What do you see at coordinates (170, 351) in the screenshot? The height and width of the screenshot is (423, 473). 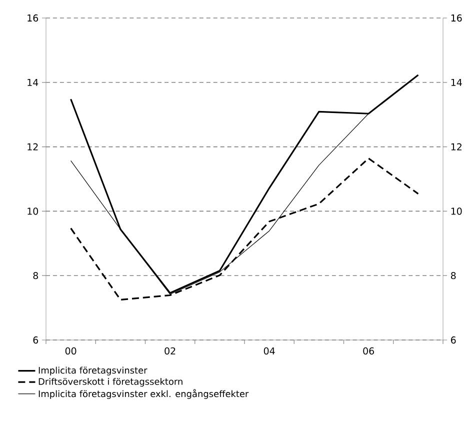 I see `x-tick-label: 02` at bounding box center [170, 351].